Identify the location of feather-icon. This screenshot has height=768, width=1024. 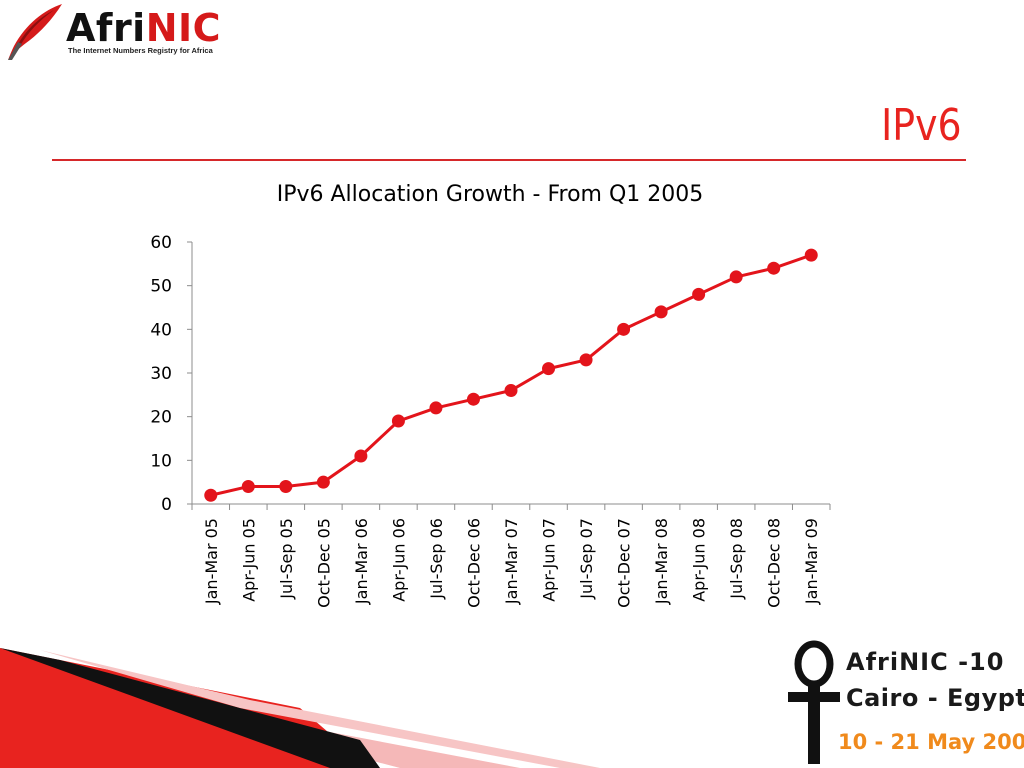
(35, 32).